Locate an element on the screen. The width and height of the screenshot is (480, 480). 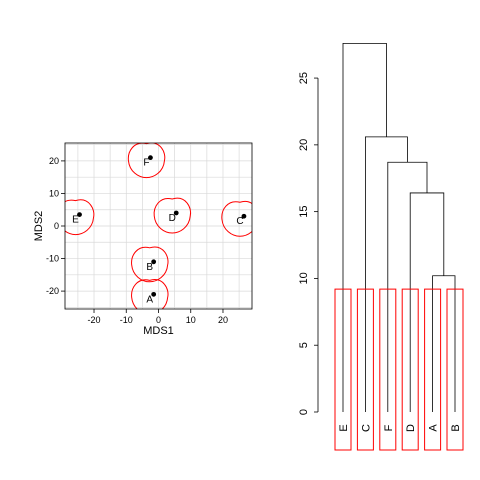
link-E-C+F+D+A+B is located at coordinates (364, 227).